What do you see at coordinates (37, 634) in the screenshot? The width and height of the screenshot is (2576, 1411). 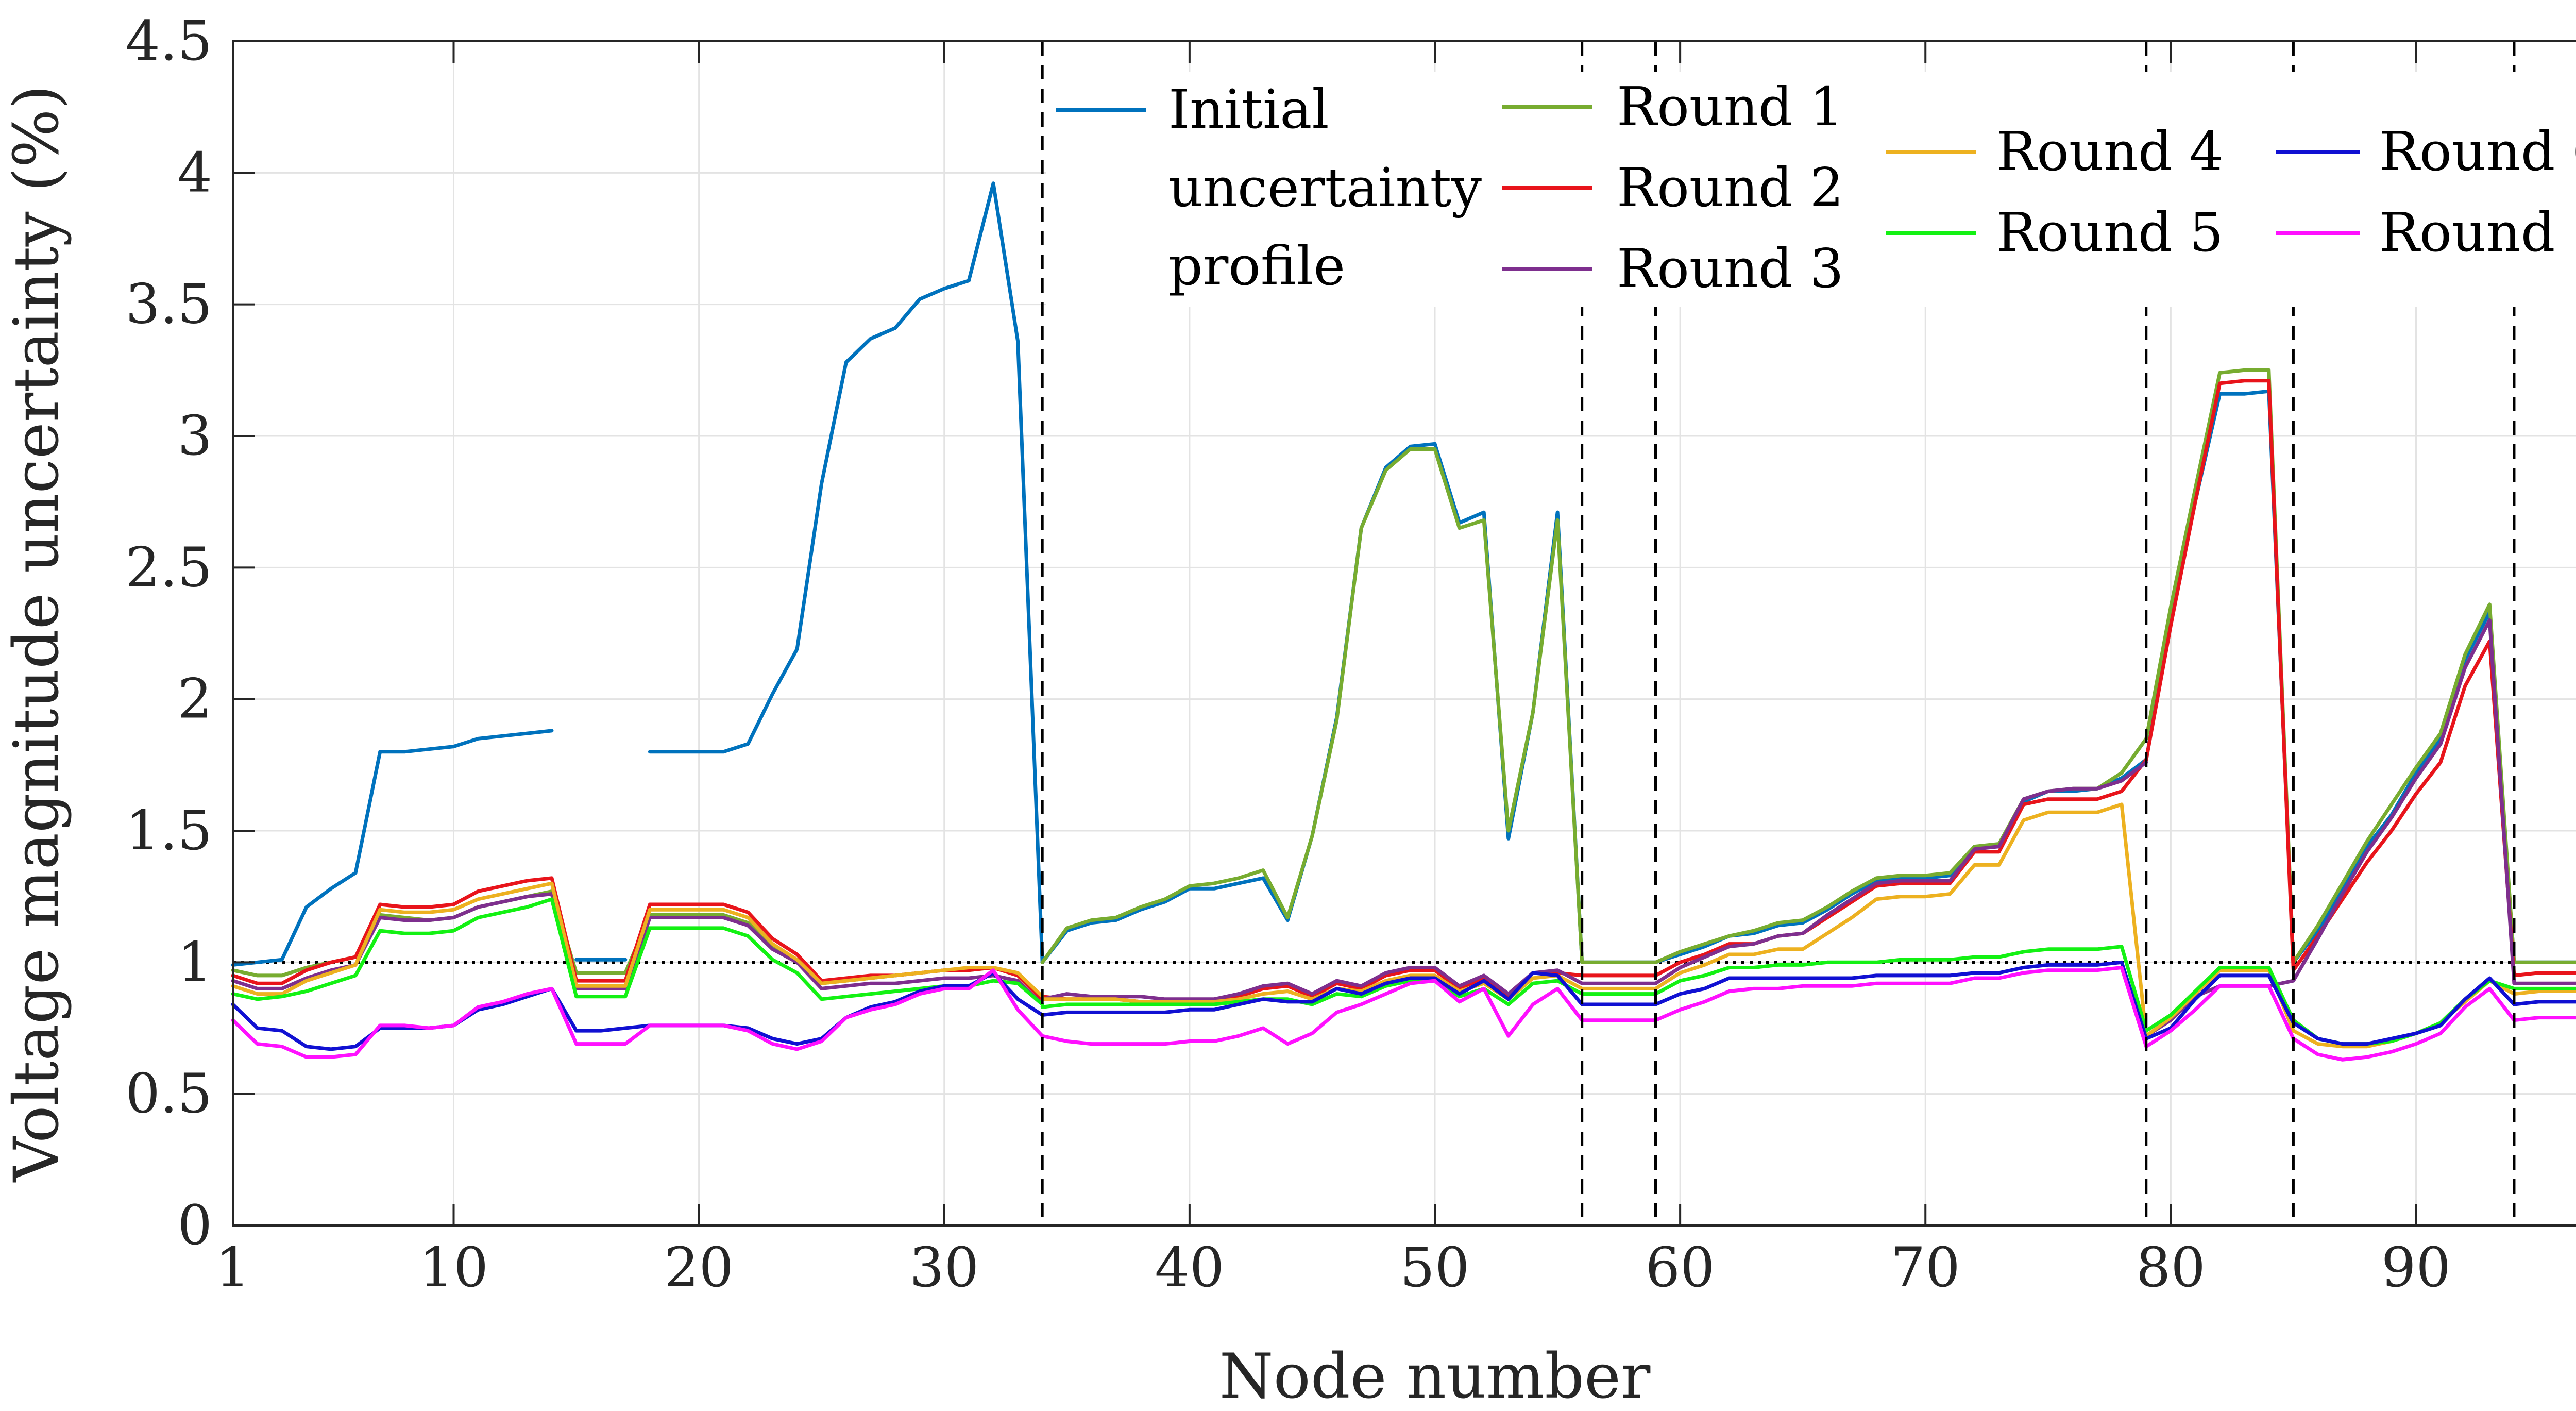 I see `y-axis-title: Voltage magnitude uncertainty (%)` at bounding box center [37, 634].